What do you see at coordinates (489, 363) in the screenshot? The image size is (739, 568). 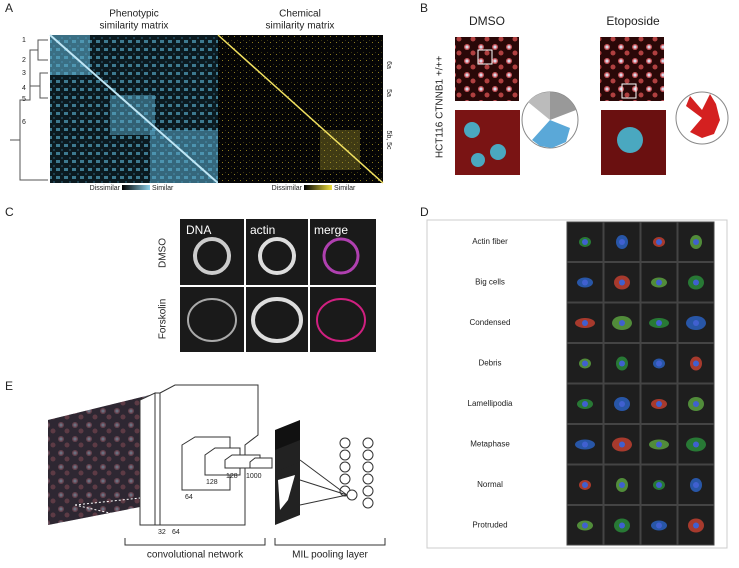 I see `class-label: Debris` at bounding box center [489, 363].